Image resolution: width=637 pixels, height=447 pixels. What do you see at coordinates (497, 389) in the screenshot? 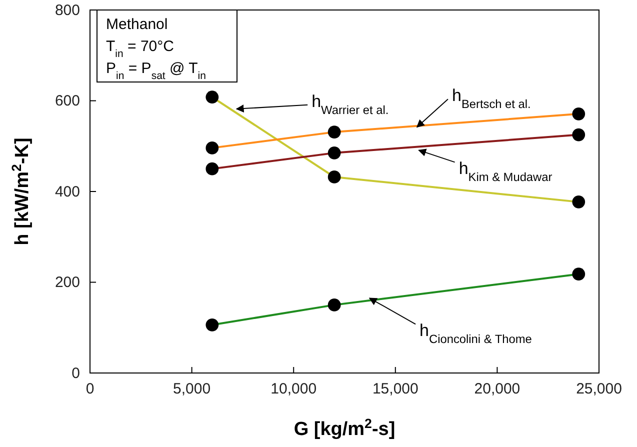
I see `x-tick-label: 20,000` at bounding box center [497, 389].